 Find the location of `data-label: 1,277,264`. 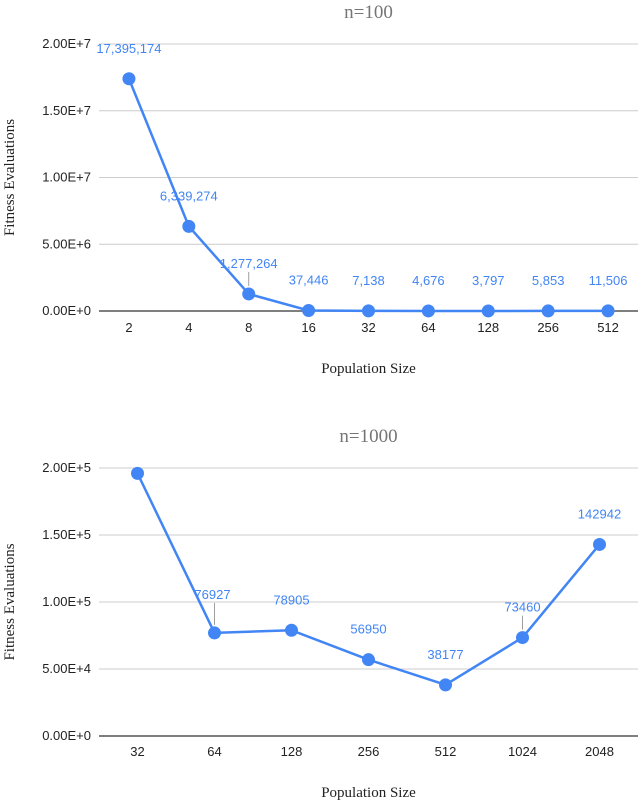

data-label: 1,277,264 is located at coordinates (249, 263).